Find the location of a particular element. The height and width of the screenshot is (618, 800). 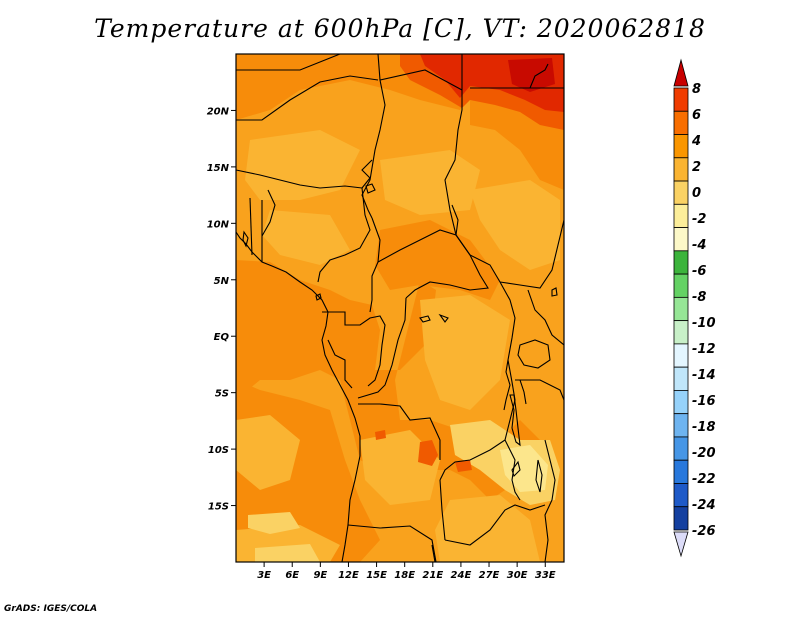

lon-tick-label: 30E is located at coordinates (517, 575).